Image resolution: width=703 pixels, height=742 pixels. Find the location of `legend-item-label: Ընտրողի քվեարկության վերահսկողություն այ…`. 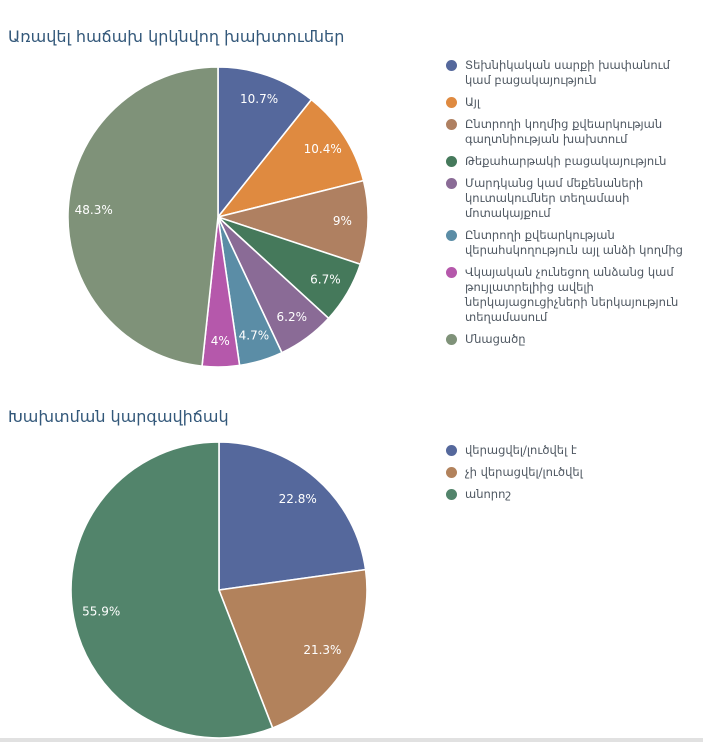

legend-item-label: Ընտրողի քվեարկության վերահսկողություն այ… is located at coordinates (574, 242).